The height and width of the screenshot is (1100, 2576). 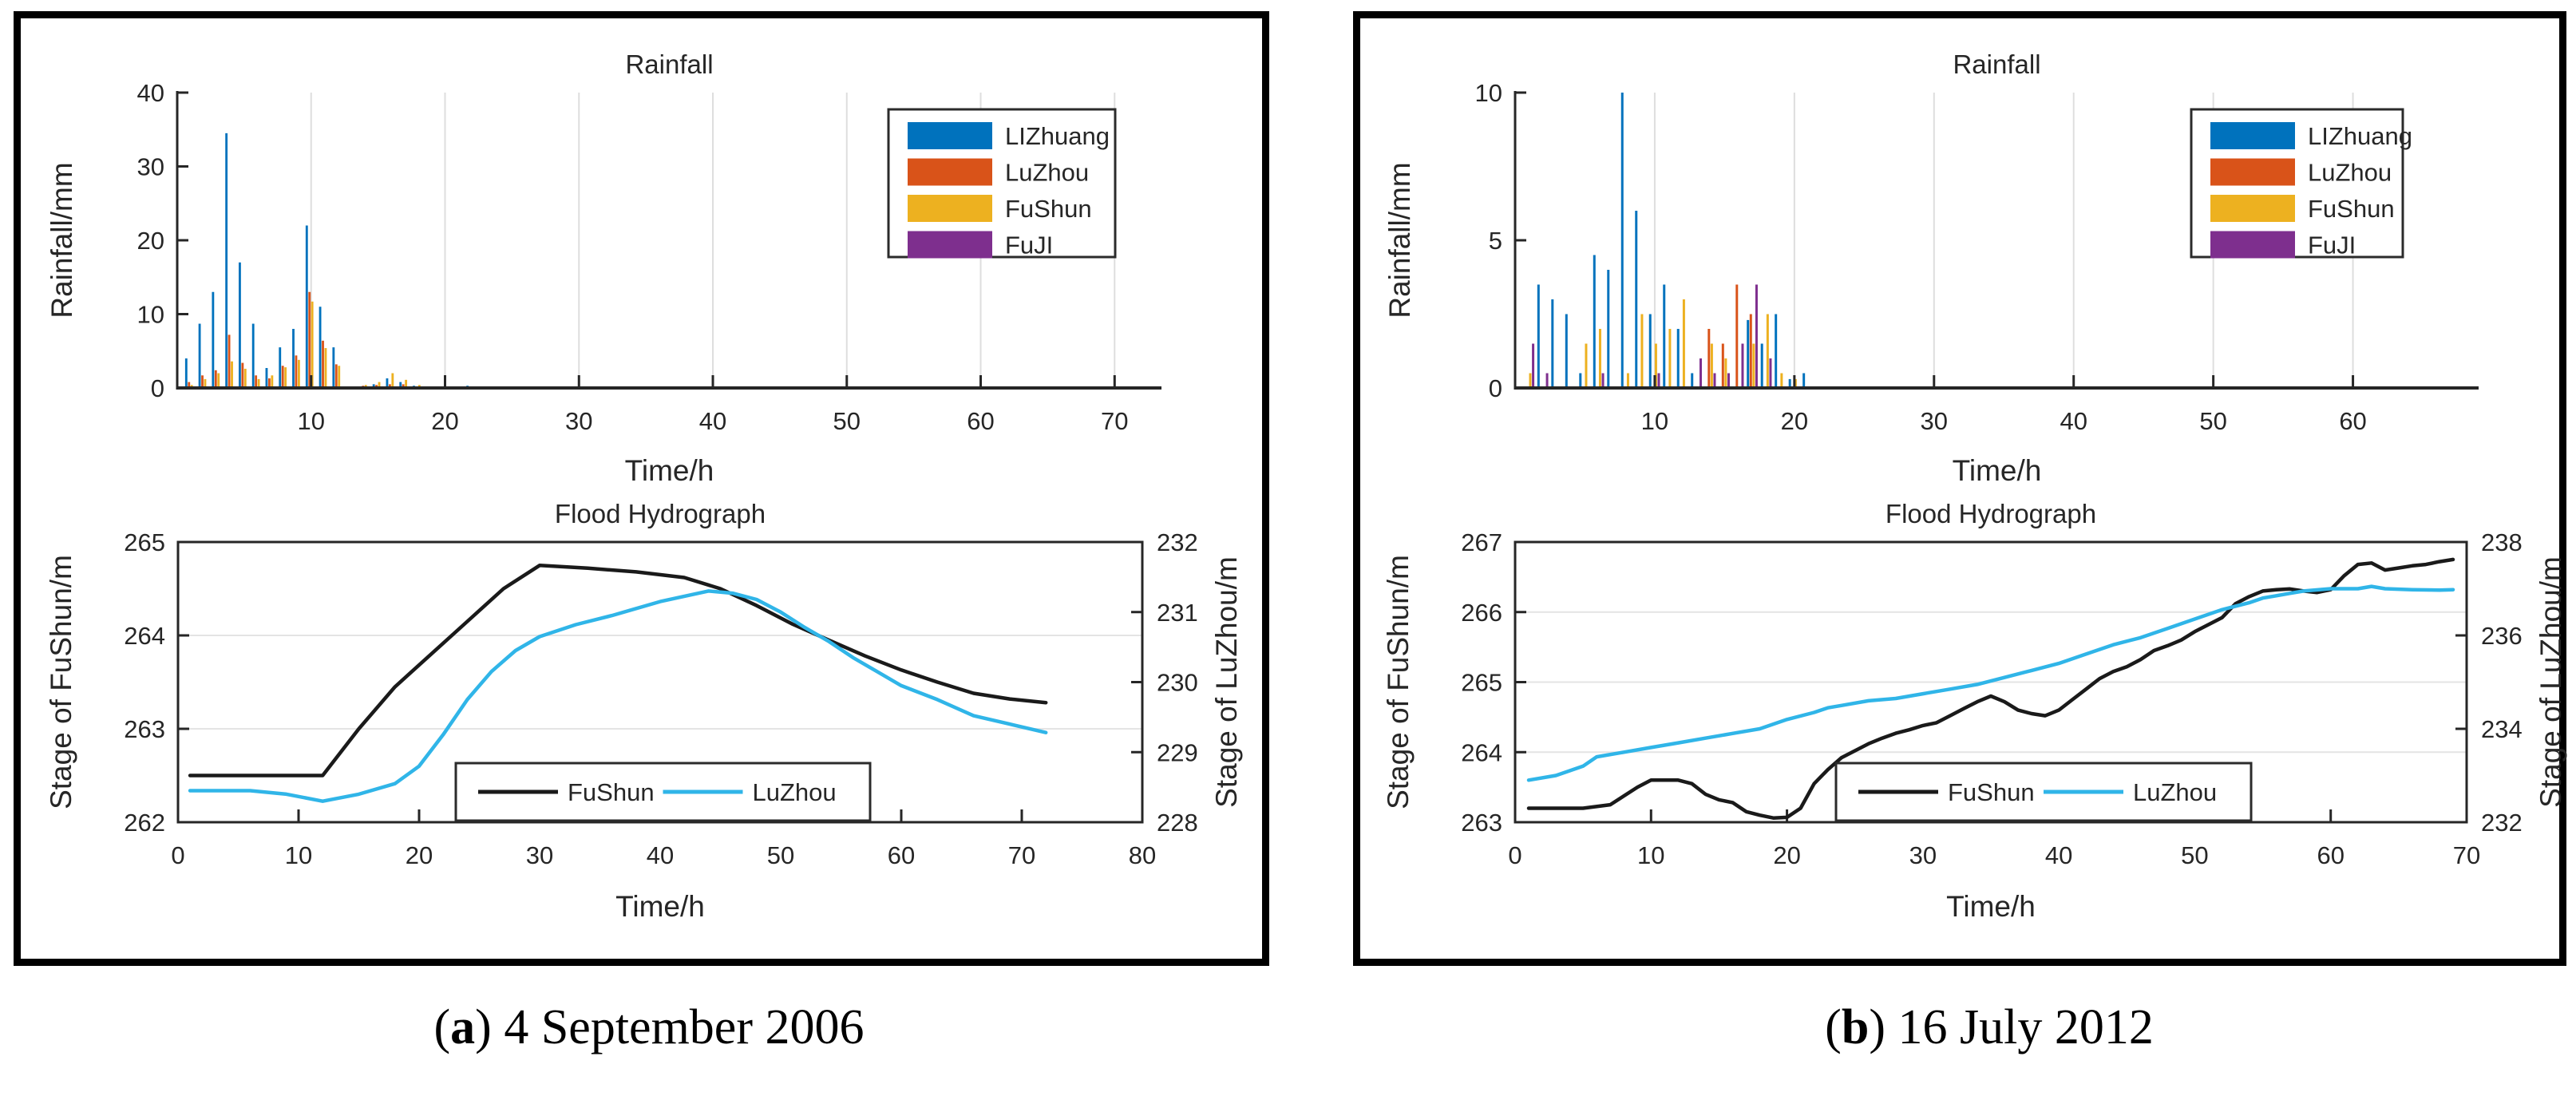 What do you see at coordinates (1515, 855) in the screenshot?
I see `x-tick-label: 0` at bounding box center [1515, 855].